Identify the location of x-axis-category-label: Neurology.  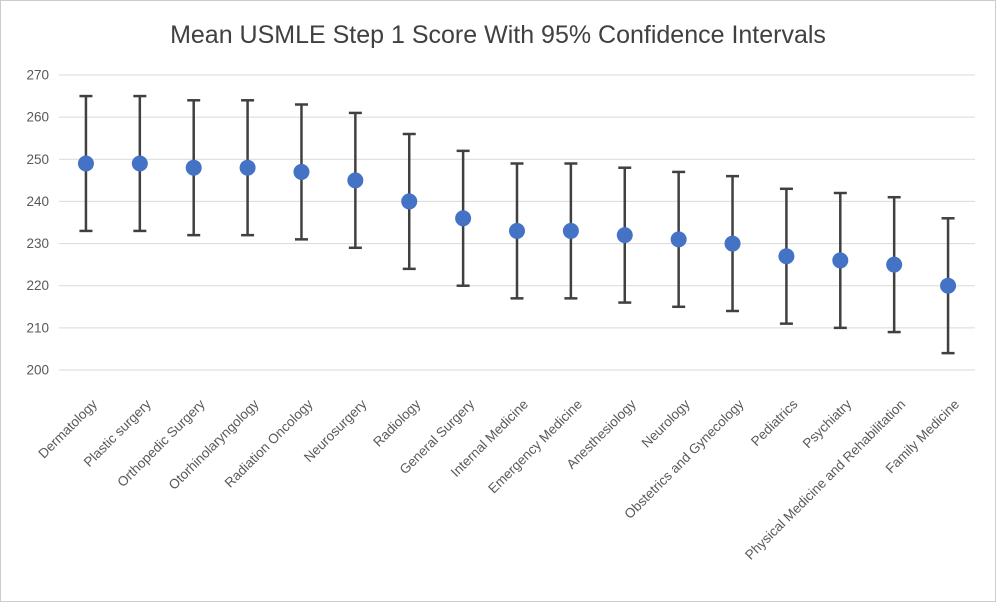
(666, 423).